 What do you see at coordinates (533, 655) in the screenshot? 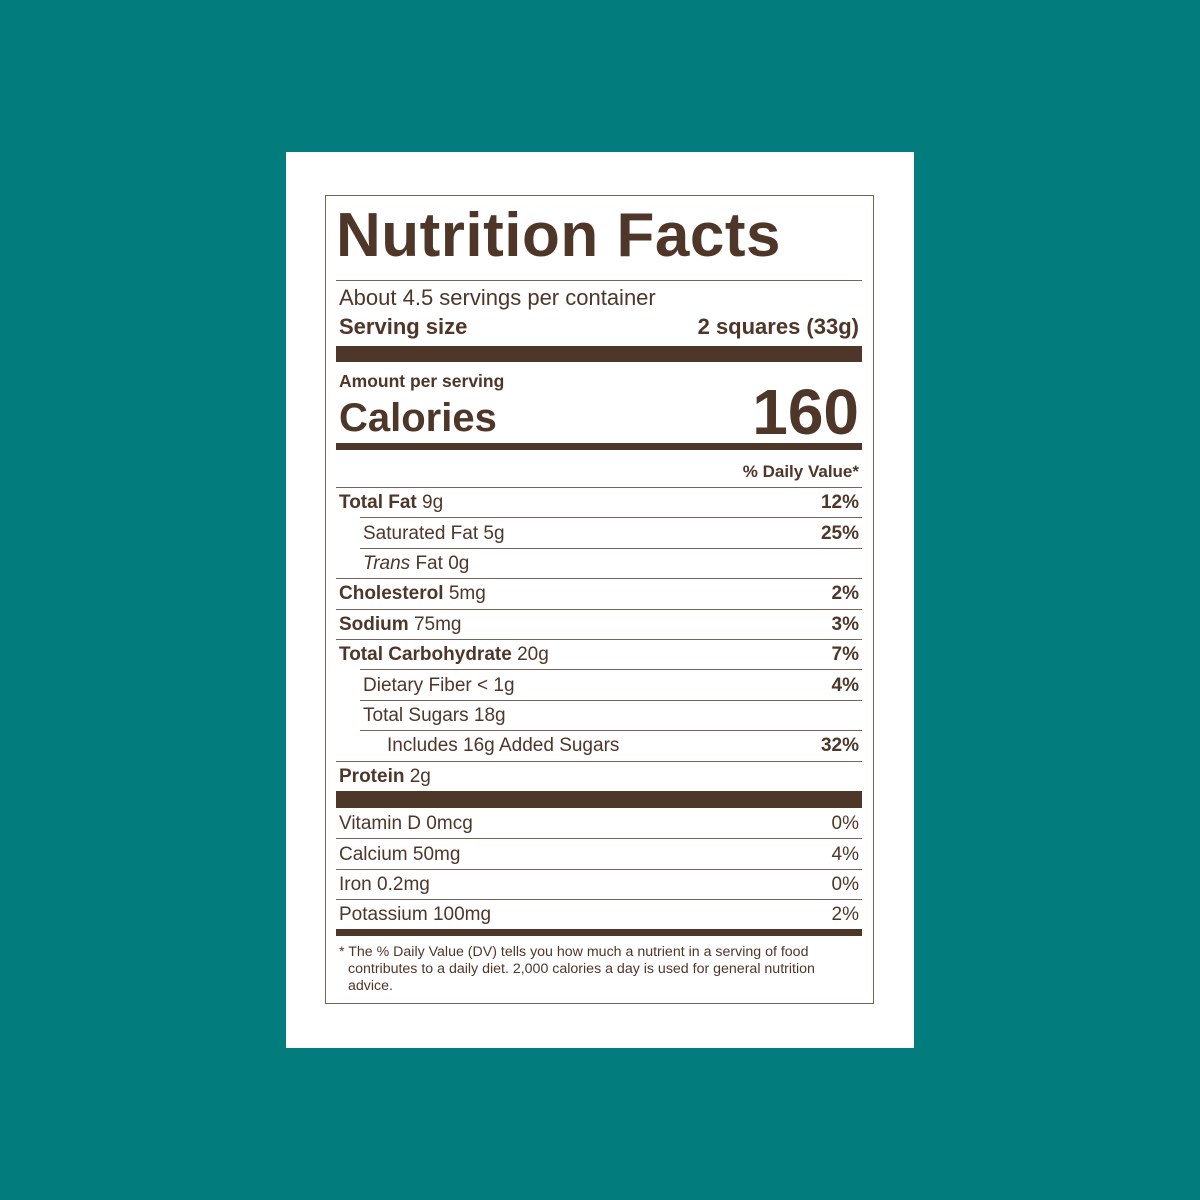
I see `nutrient-amount: 20g` at bounding box center [533, 655].